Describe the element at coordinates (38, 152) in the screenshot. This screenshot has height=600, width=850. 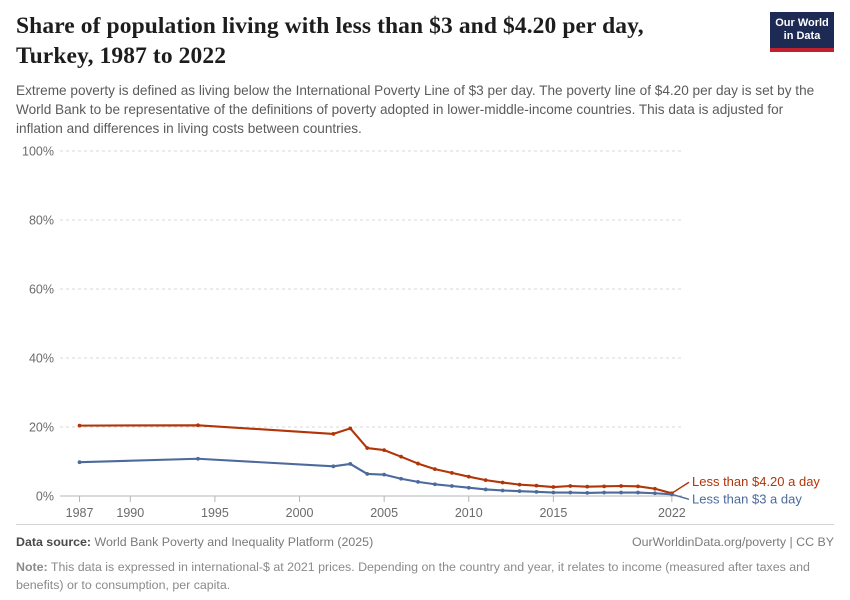
I see `y-tick-label-100: 100%` at that location.